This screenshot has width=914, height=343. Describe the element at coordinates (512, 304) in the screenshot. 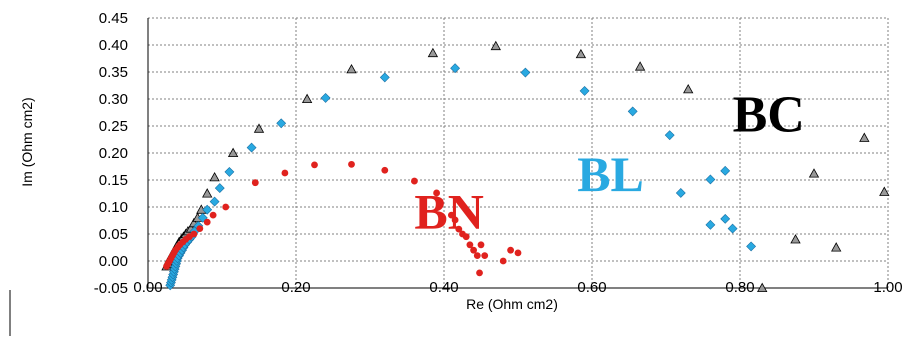

I see `x-axis-label: Re (Ohm cm2)` at that location.